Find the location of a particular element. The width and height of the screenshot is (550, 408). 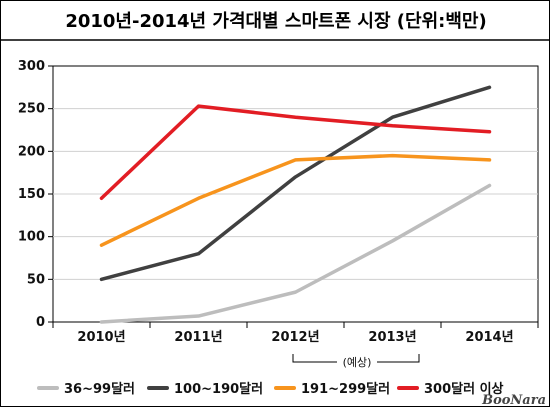

legend-label: 100~190달러 is located at coordinates (218, 389).